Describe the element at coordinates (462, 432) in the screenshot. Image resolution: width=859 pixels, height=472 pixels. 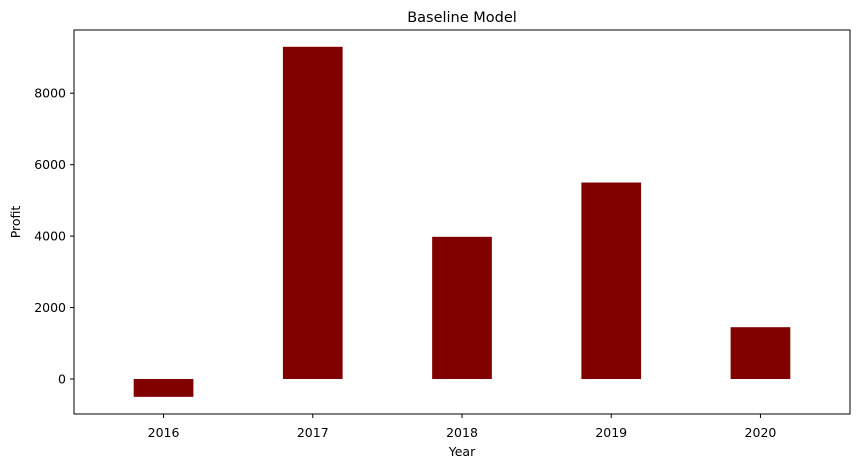
I see `x-tick-label-2018: 2018` at that location.